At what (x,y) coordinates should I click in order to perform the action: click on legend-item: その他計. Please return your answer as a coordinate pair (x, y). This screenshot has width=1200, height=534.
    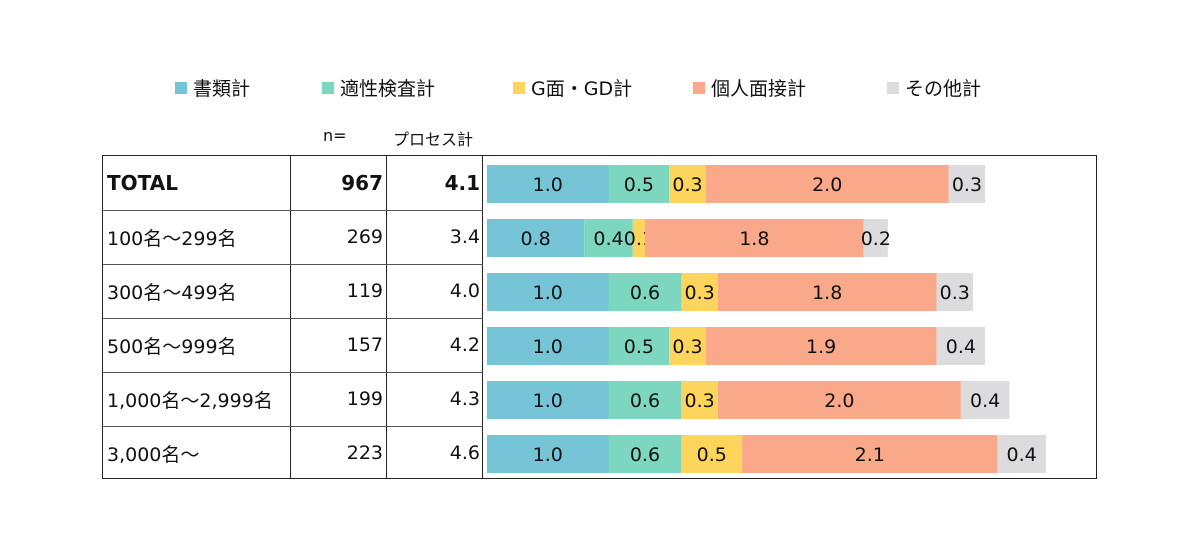
    Looking at the image, I should click on (934, 87).